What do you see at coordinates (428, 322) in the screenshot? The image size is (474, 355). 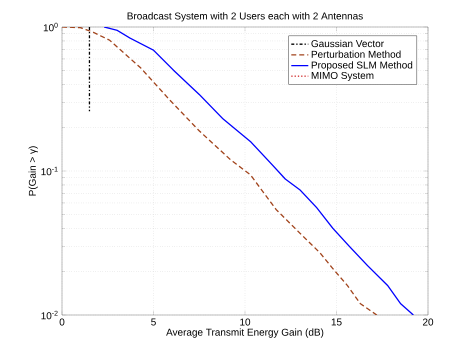 I see `x-tick-label: 20` at bounding box center [428, 322].